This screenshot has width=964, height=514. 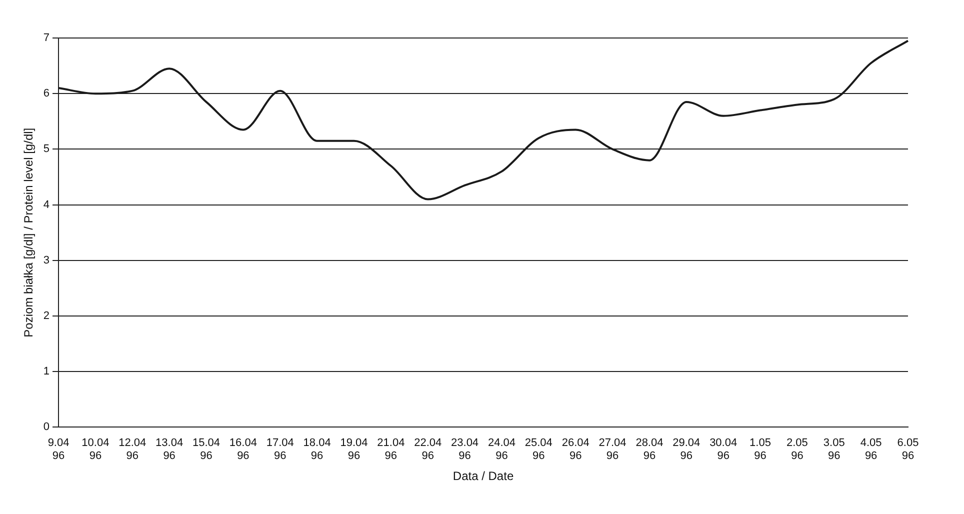 I want to click on y-tick-label: 7, so click(x=46, y=38).